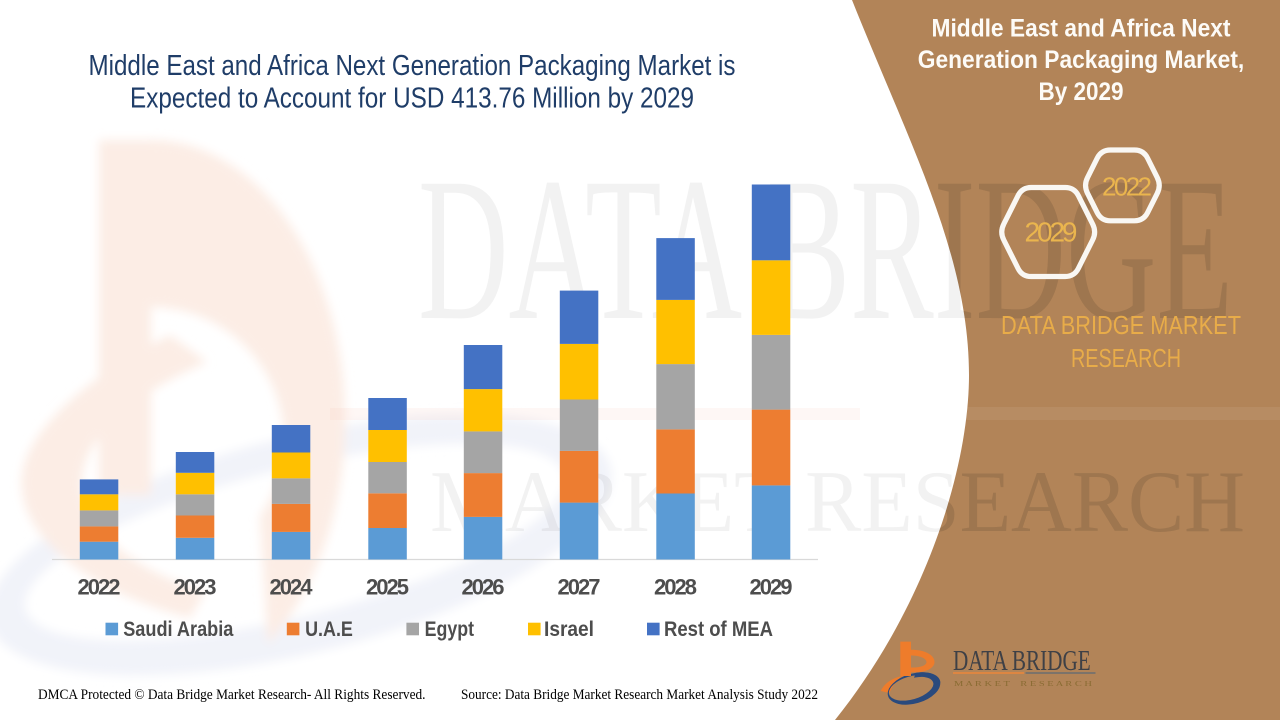 The image size is (1280, 720). I want to click on svg-text: DATA BRIDGE, so click(1022, 661).